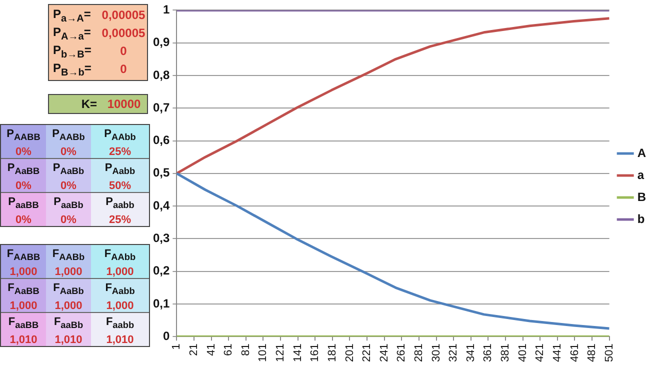 Image resolution: width=660 pixels, height=365 pixels. I want to click on y-tick-label: 0,4, so click(161, 205).